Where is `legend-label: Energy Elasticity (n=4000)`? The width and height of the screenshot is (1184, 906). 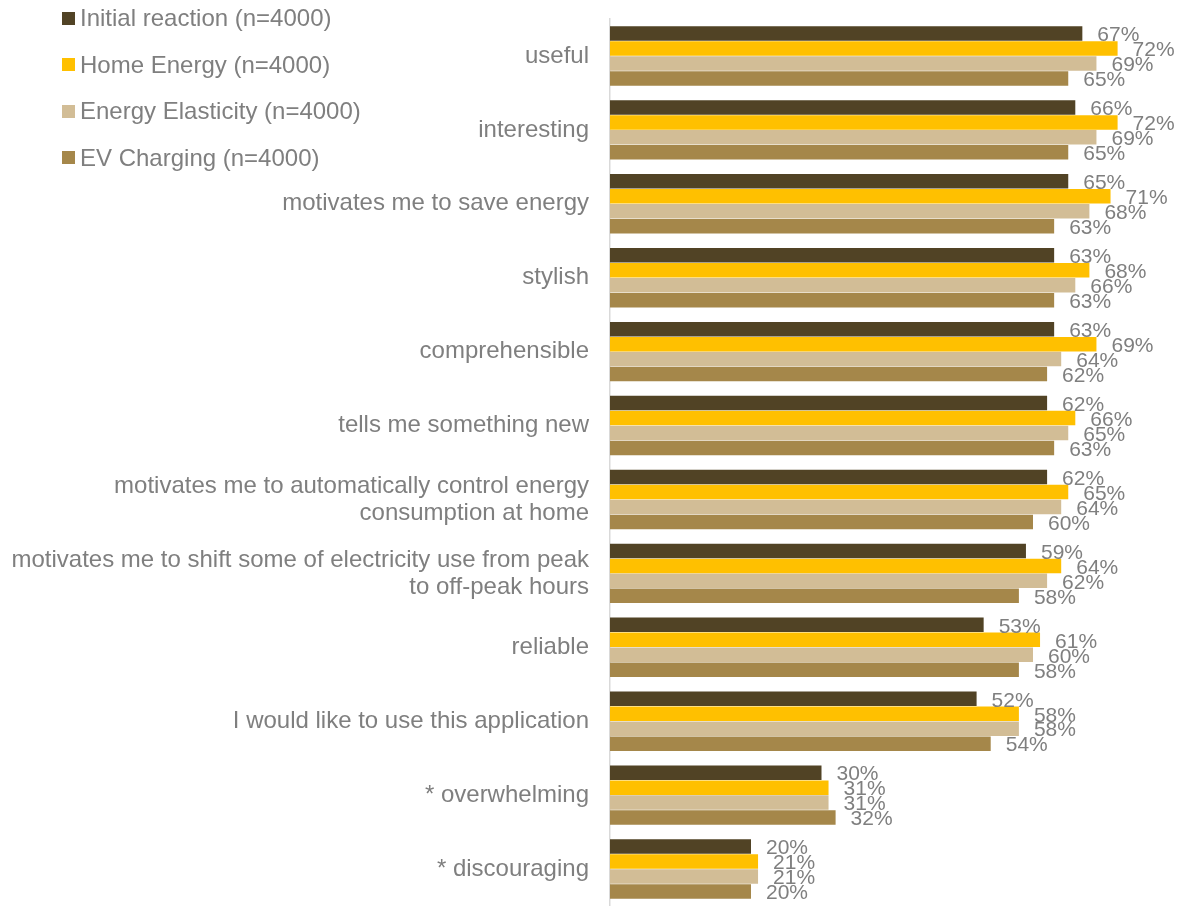 legend-label: Energy Elasticity (n=4000) is located at coordinates (220, 111).